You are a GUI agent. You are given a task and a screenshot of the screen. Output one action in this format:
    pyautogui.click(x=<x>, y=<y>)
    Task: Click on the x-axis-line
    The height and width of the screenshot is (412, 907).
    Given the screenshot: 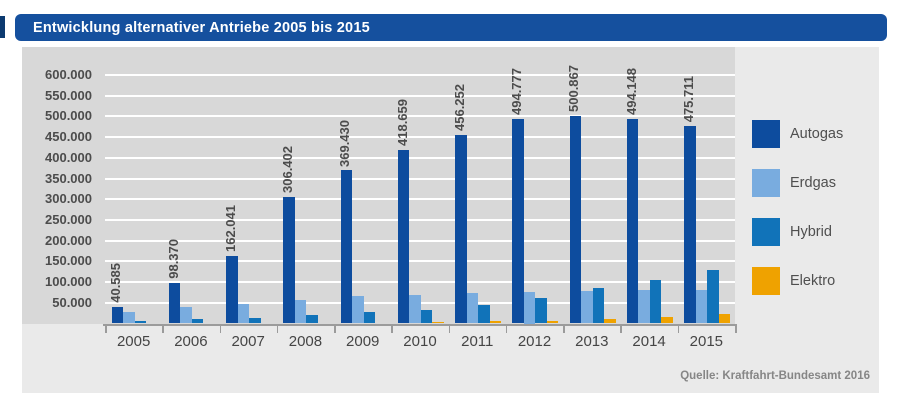 What is the action you would take?
    pyautogui.click(x=420, y=324)
    